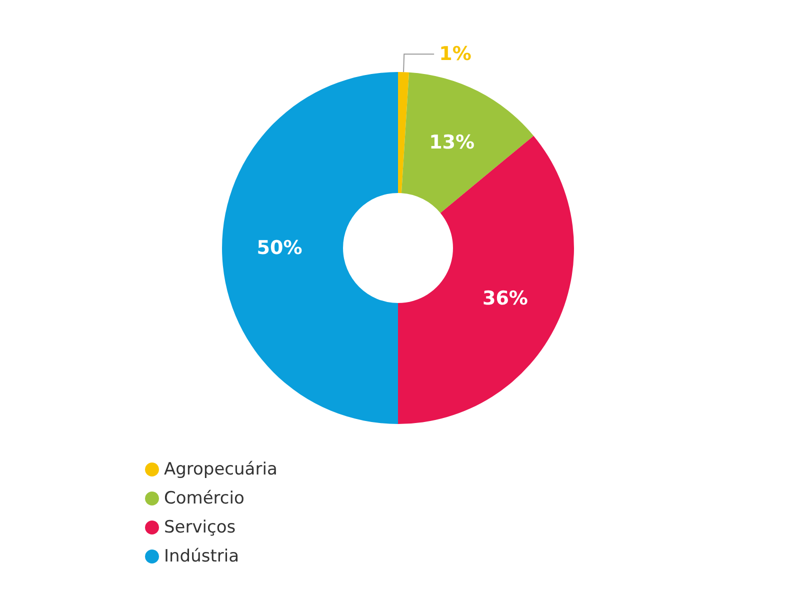 The height and width of the screenshot is (597, 796). What do you see at coordinates (279, 248) in the screenshot?
I see `data-label: 50%` at bounding box center [279, 248].